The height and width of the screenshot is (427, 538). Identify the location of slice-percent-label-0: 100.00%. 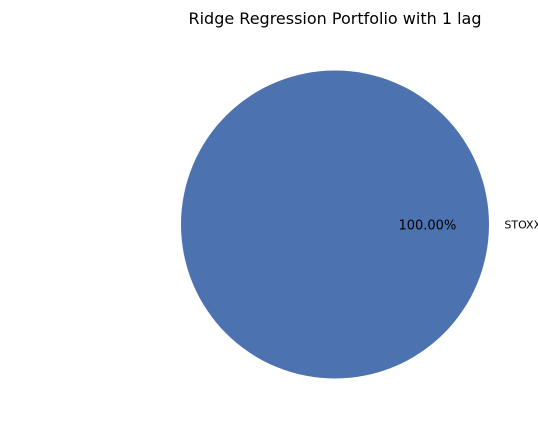
(427, 226).